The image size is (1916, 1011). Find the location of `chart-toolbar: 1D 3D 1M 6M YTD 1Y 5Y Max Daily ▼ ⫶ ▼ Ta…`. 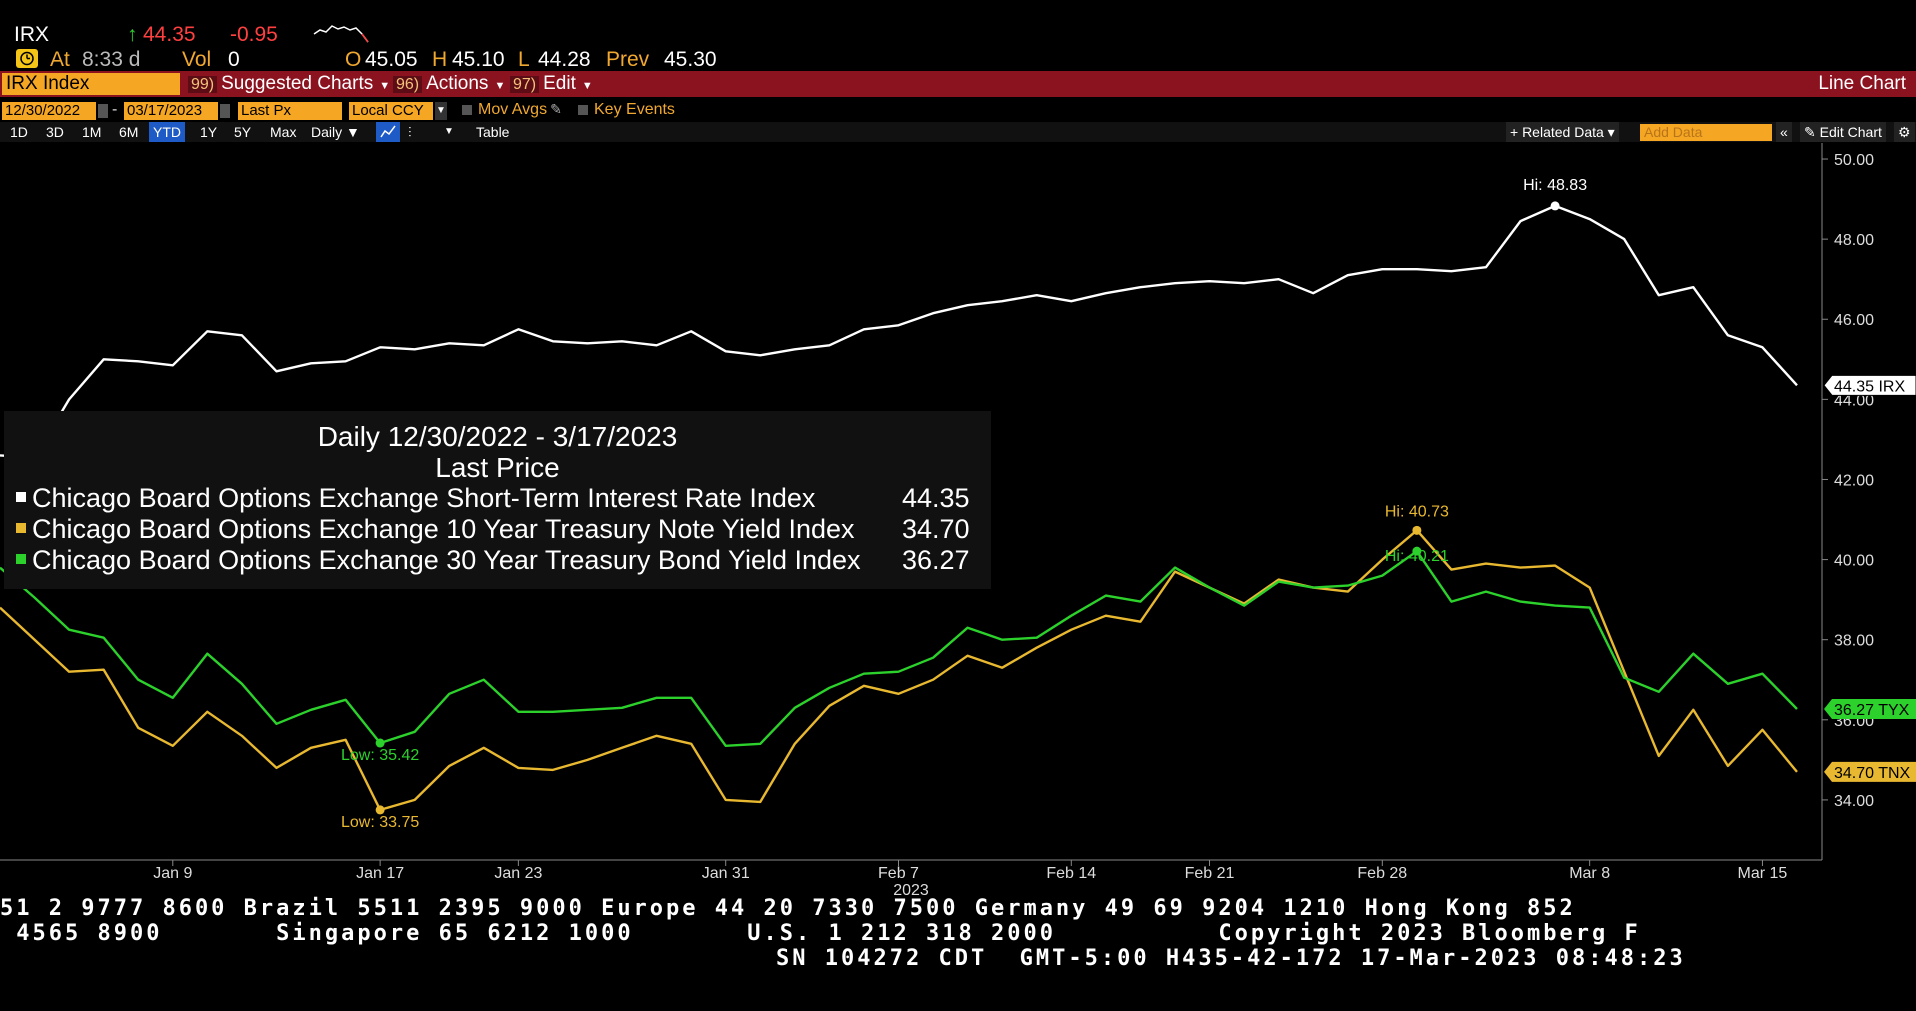

chart-toolbar: 1D 3D 1M 6M YTD 1Y 5Y Max Daily ▼ ⫶ ▼ Ta… is located at coordinates (958, 132).